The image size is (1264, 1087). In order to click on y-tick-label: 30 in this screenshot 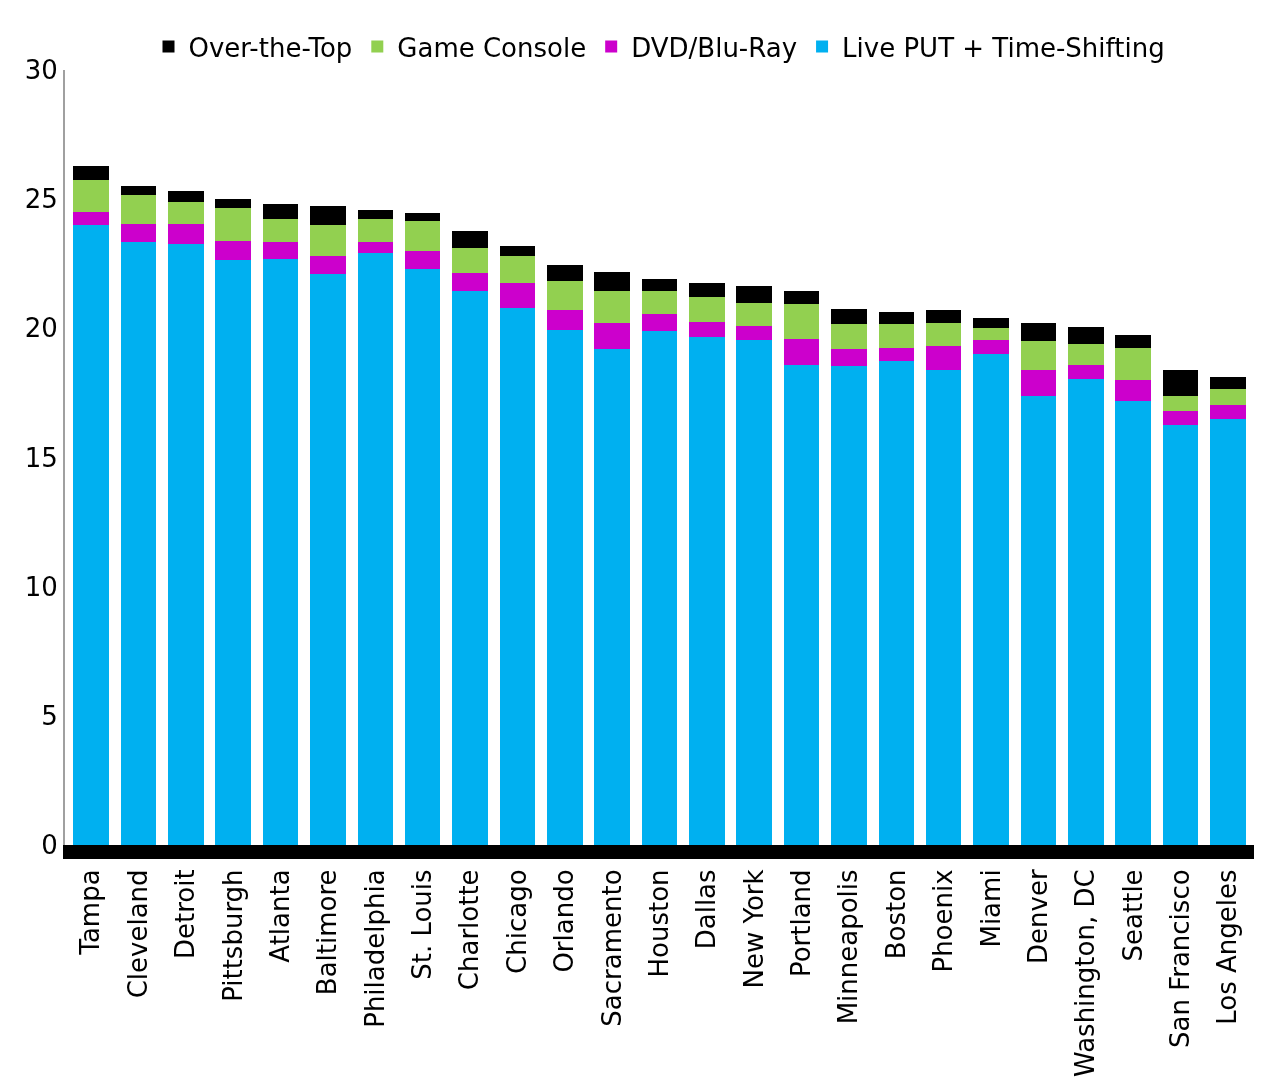, I will do `click(41, 70)`.